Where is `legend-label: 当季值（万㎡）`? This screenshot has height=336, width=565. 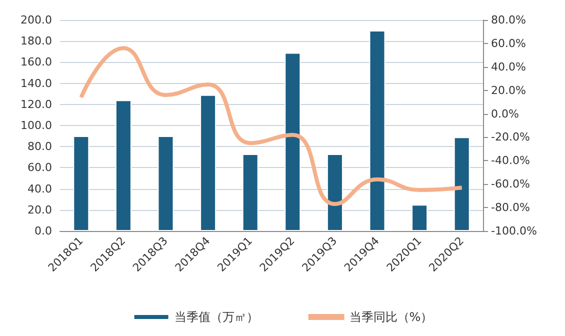 legend-label: 当季值（万㎡） is located at coordinates (216, 317).